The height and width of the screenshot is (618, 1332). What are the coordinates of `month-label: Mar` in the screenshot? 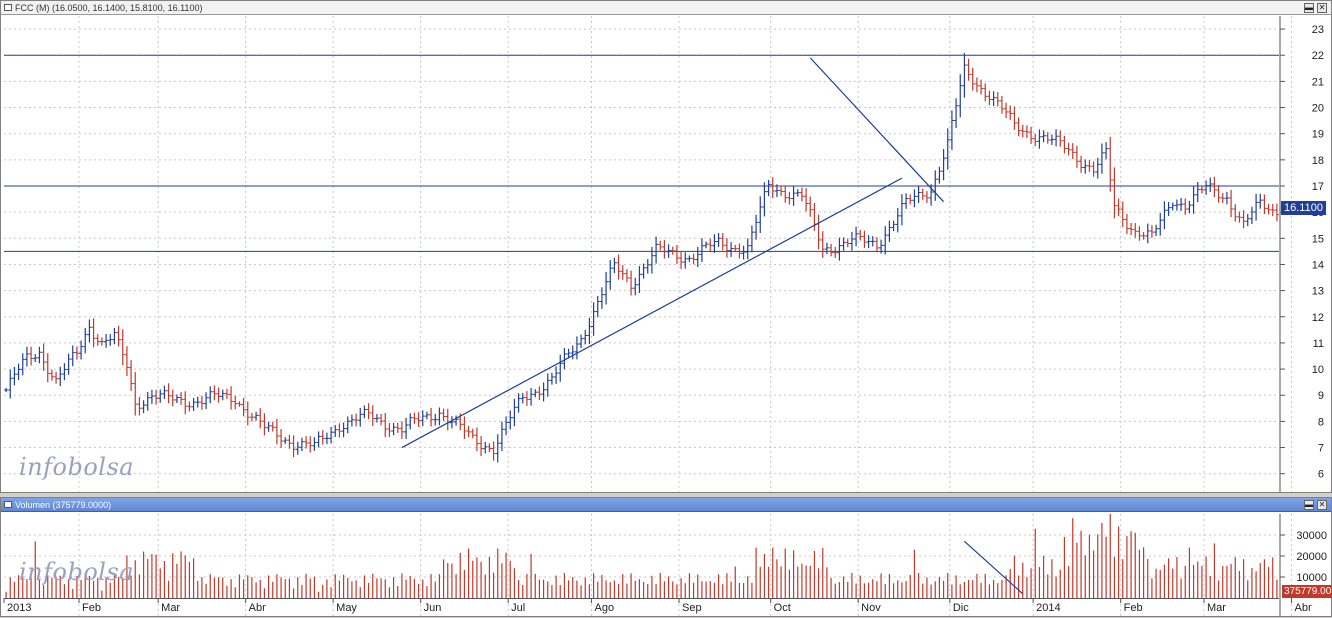 It's located at (170, 608).